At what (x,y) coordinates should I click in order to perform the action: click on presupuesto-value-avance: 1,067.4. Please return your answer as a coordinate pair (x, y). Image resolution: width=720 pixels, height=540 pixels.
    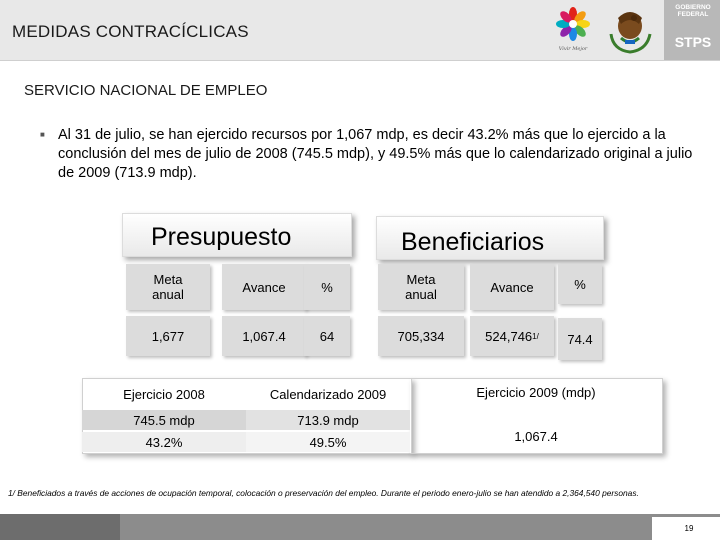
    Looking at the image, I should click on (264, 336).